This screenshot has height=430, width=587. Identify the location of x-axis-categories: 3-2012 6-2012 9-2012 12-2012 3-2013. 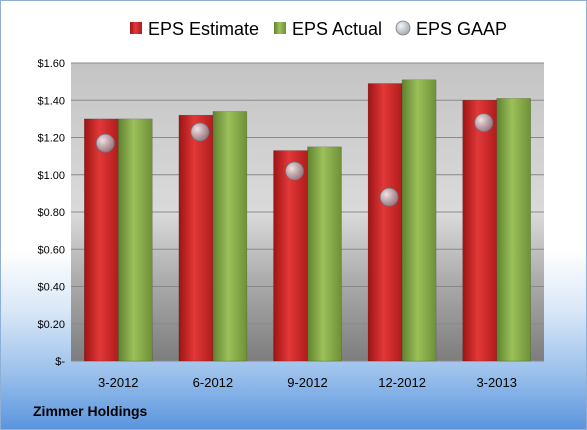
(307, 382).